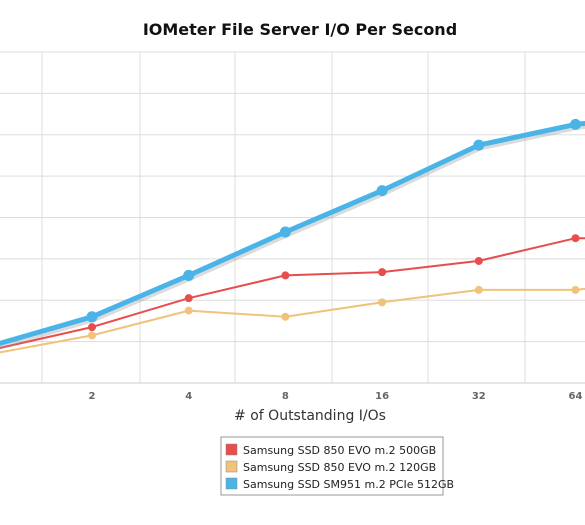  Describe the element at coordinates (188, 396) in the screenshot. I see `x-tick-label: 4` at that location.